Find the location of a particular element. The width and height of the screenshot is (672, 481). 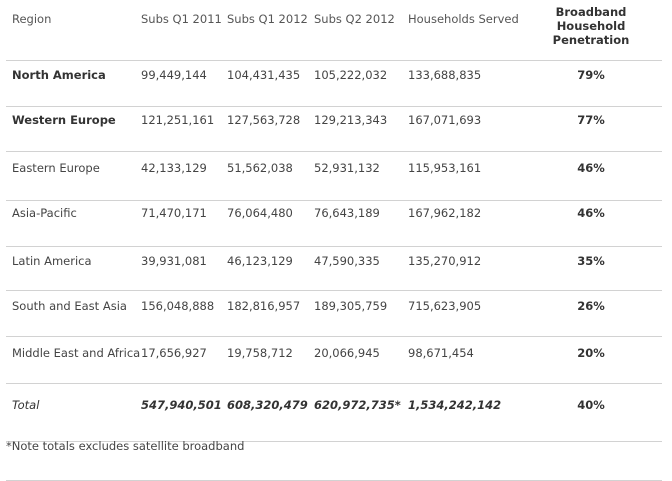

header-subs-q2-2012: Subs Q2 2012 is located at coordinates (354, 19).